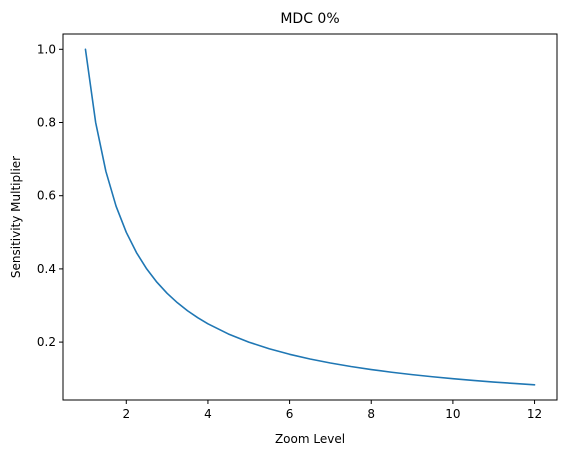  I want to click on x-axis-ticks: 2 4 6 8 10 12, so click(332, 410).